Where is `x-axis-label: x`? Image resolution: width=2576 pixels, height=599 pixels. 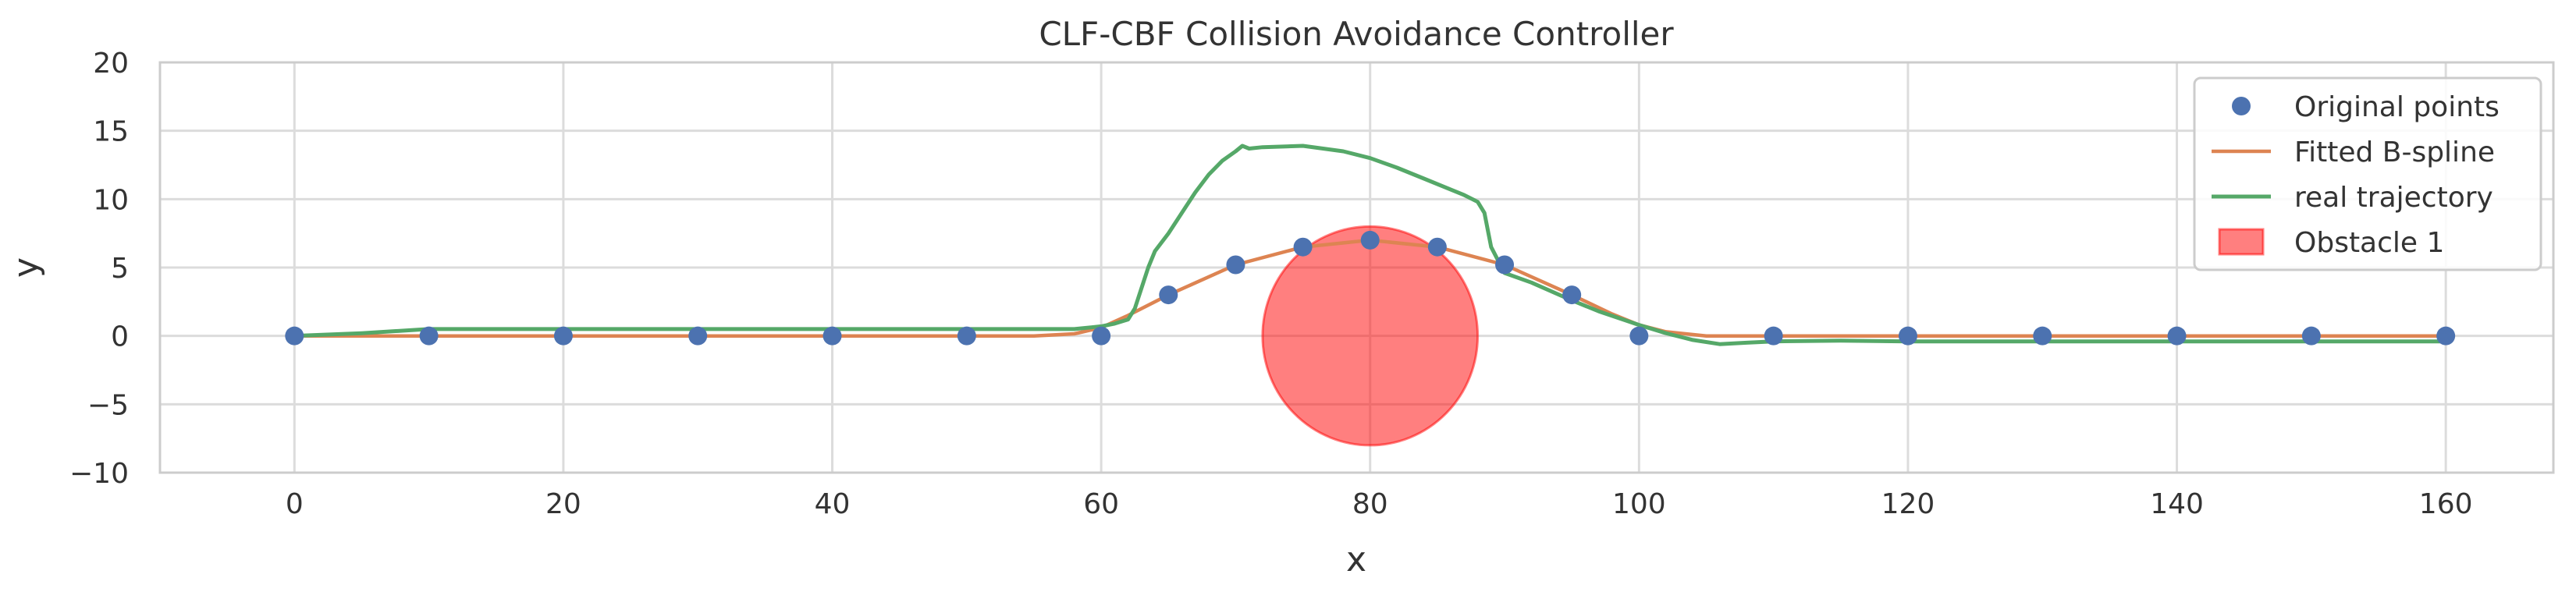
x-axis-label: x is located at coordinates (1356, 560).